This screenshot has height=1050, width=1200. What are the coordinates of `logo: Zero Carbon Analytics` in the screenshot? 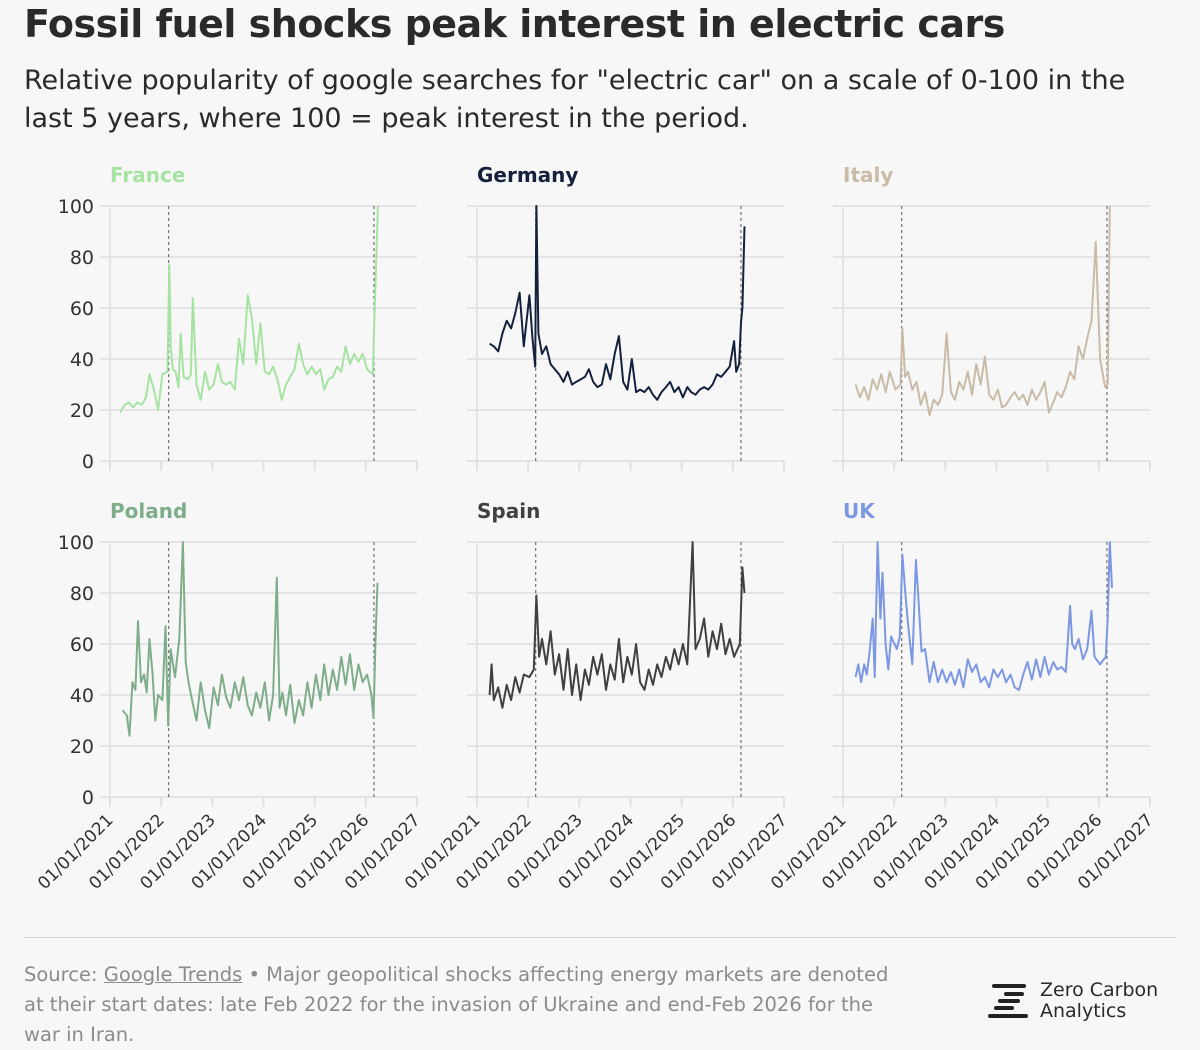 It's located at (1072, 1001).